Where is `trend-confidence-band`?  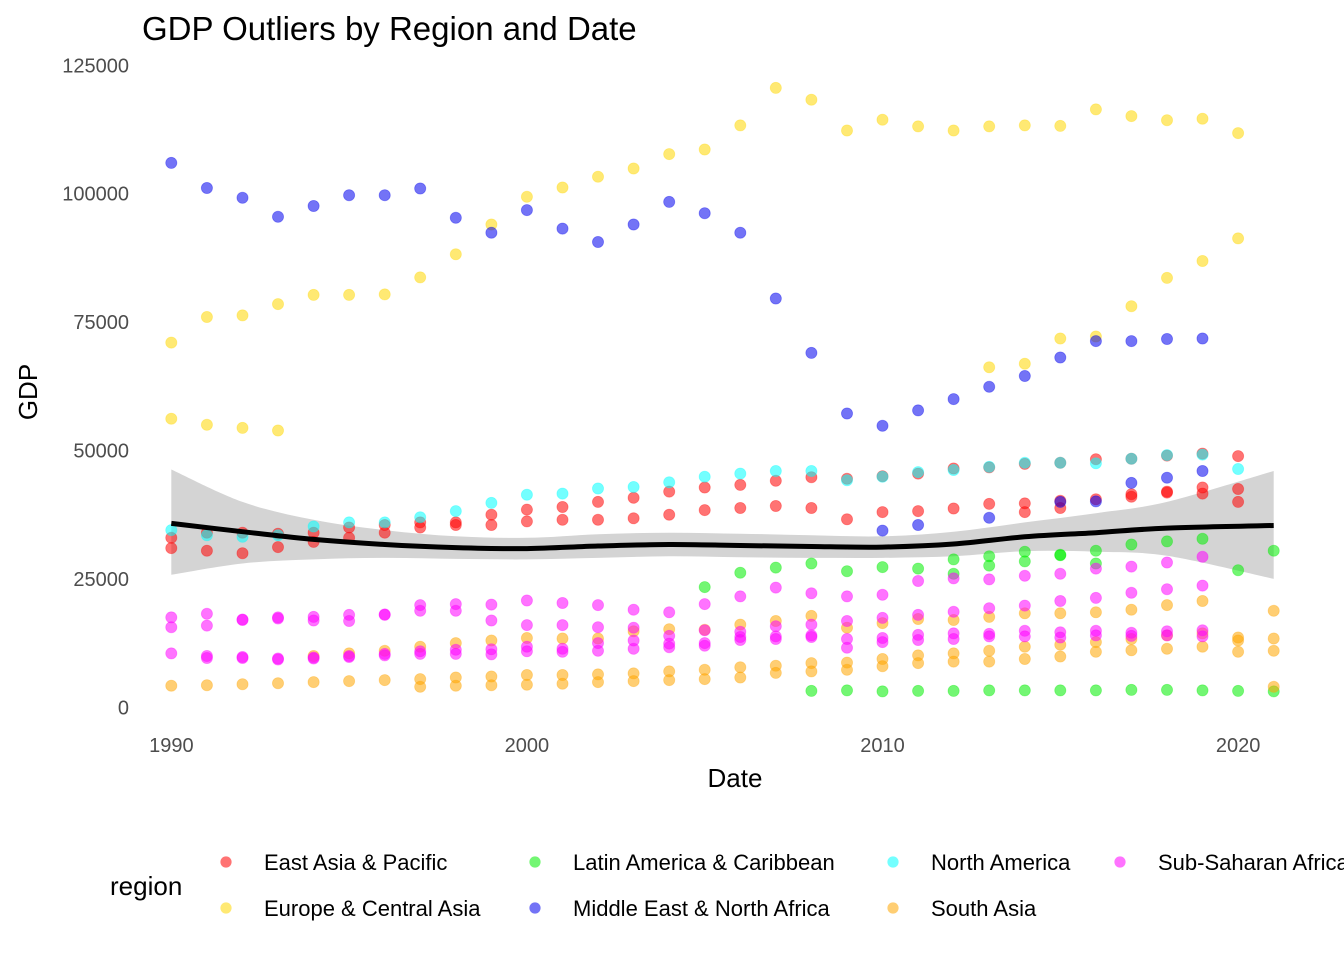
trend-confidence-band is located at coordinates (722, 524).